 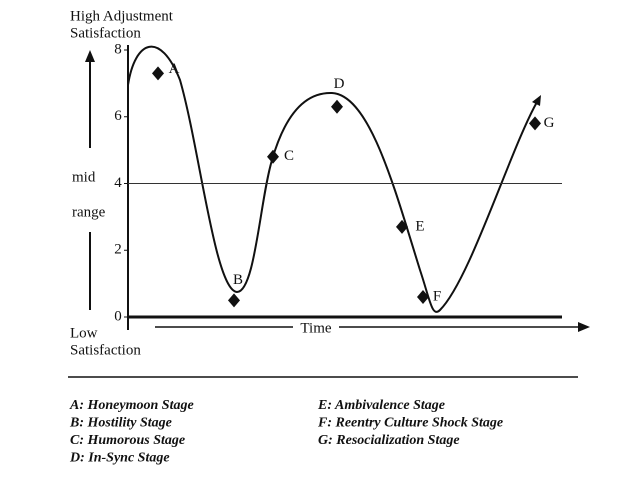 What do you see at coordinates (118, 116) in the screenshot?
I see `y-tick-label: 6` at bounding box center [118, 116].